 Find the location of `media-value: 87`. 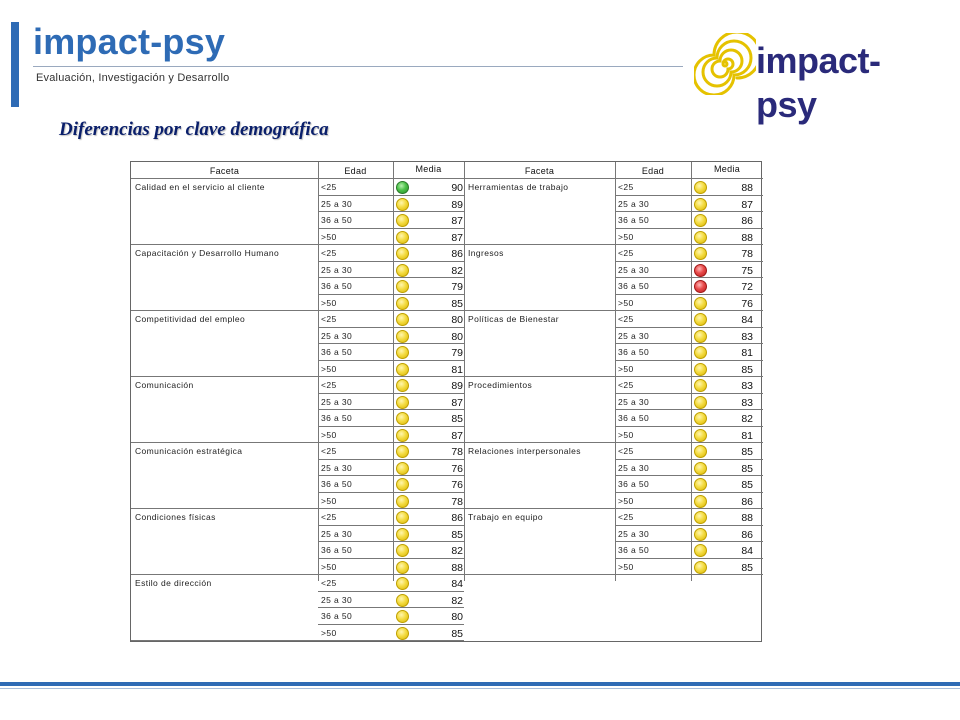

media-value: 87 is located at coordinates (457, 435).